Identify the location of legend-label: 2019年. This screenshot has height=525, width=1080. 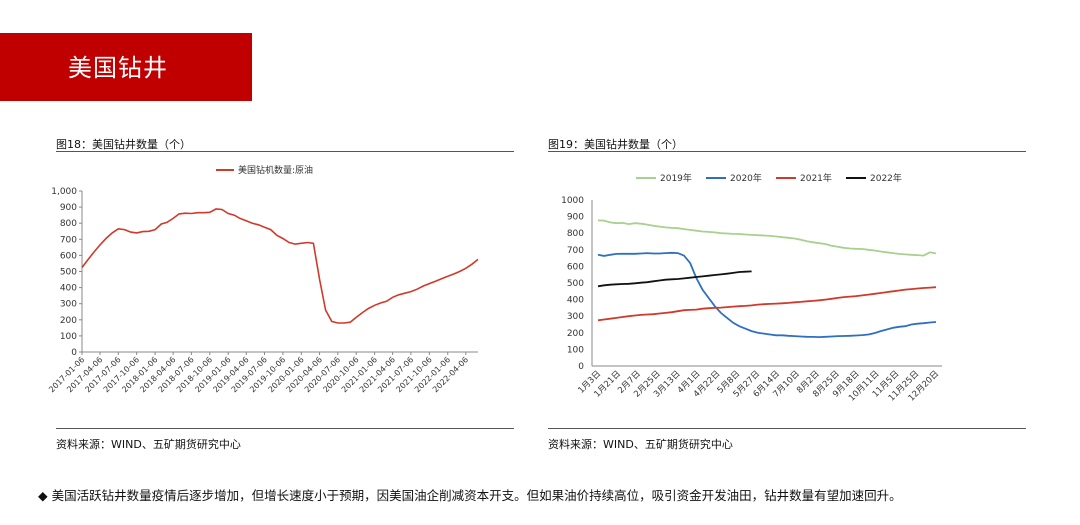
(676, 178).